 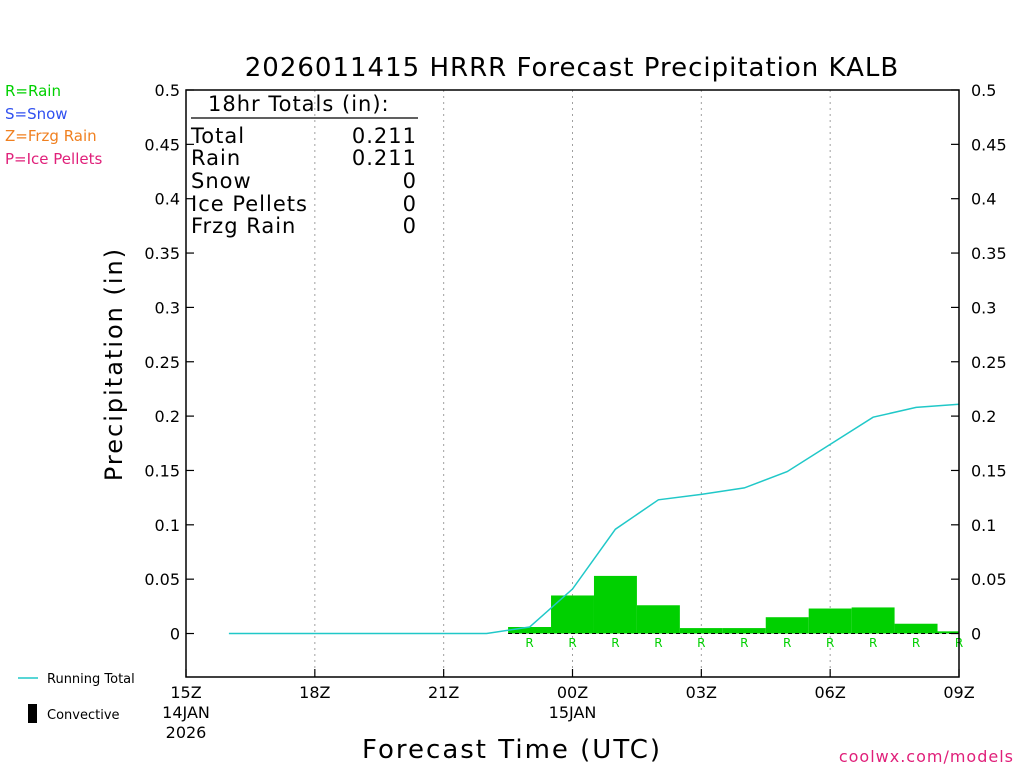 What do you see at coordinates (217, 136) in the screenshot?
I see `totals-label-total: Total` at bounding box center [217, 136].